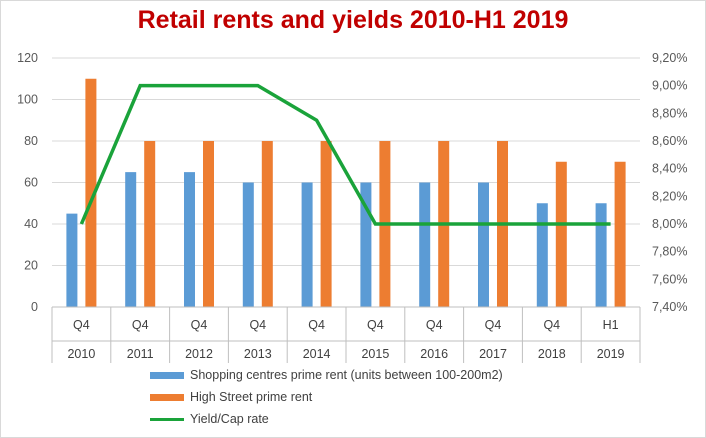 This screenshot has width=706, height=438. Describe the element at coordinates (669, 307) in the screenshot. I see `y-right-tick-label: 7,40%` at that location.